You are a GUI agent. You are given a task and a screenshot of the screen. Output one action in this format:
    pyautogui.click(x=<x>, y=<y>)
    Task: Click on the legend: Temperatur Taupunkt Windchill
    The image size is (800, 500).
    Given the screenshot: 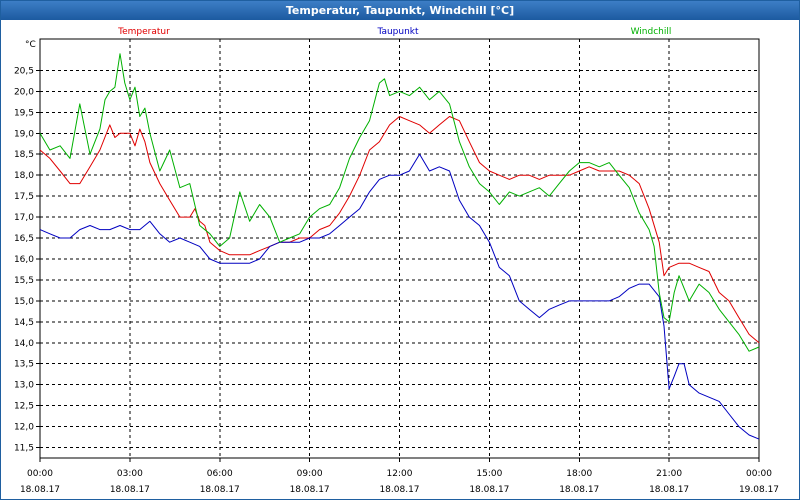 What is the action you would take?
    pyautogui.click(x=394, y=32)
    